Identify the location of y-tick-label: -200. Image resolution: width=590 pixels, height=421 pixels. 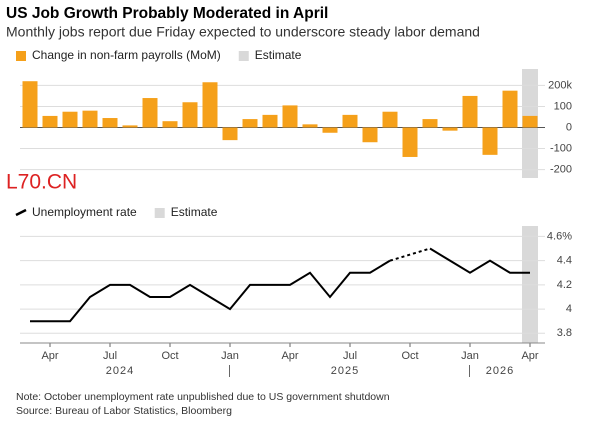
(561, 169).